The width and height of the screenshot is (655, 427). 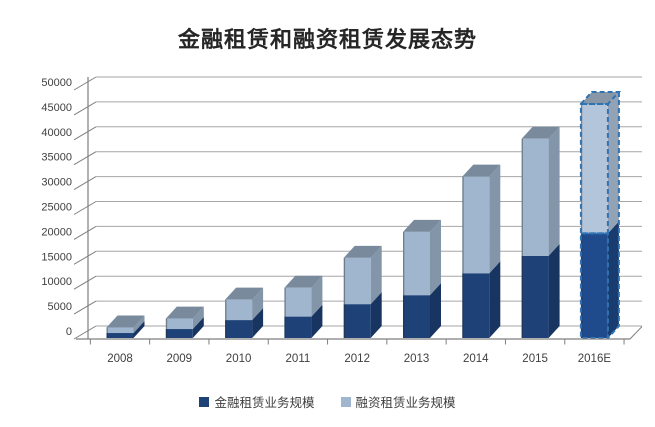 I want to click on legend-label-finance-leasing: 融资租赁业务规模, so click(x=405, y=403).